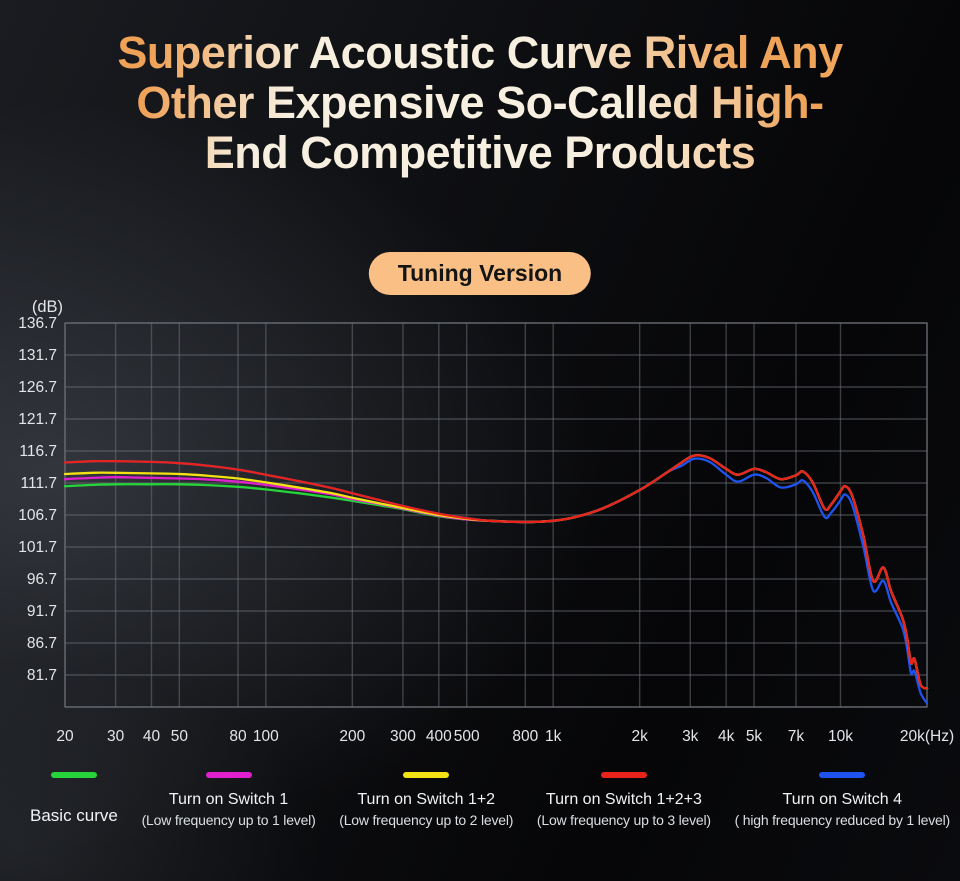  Describe the element at coordinates (754, 736) in the screenshot. I see `svg-text: 5k` at that location.